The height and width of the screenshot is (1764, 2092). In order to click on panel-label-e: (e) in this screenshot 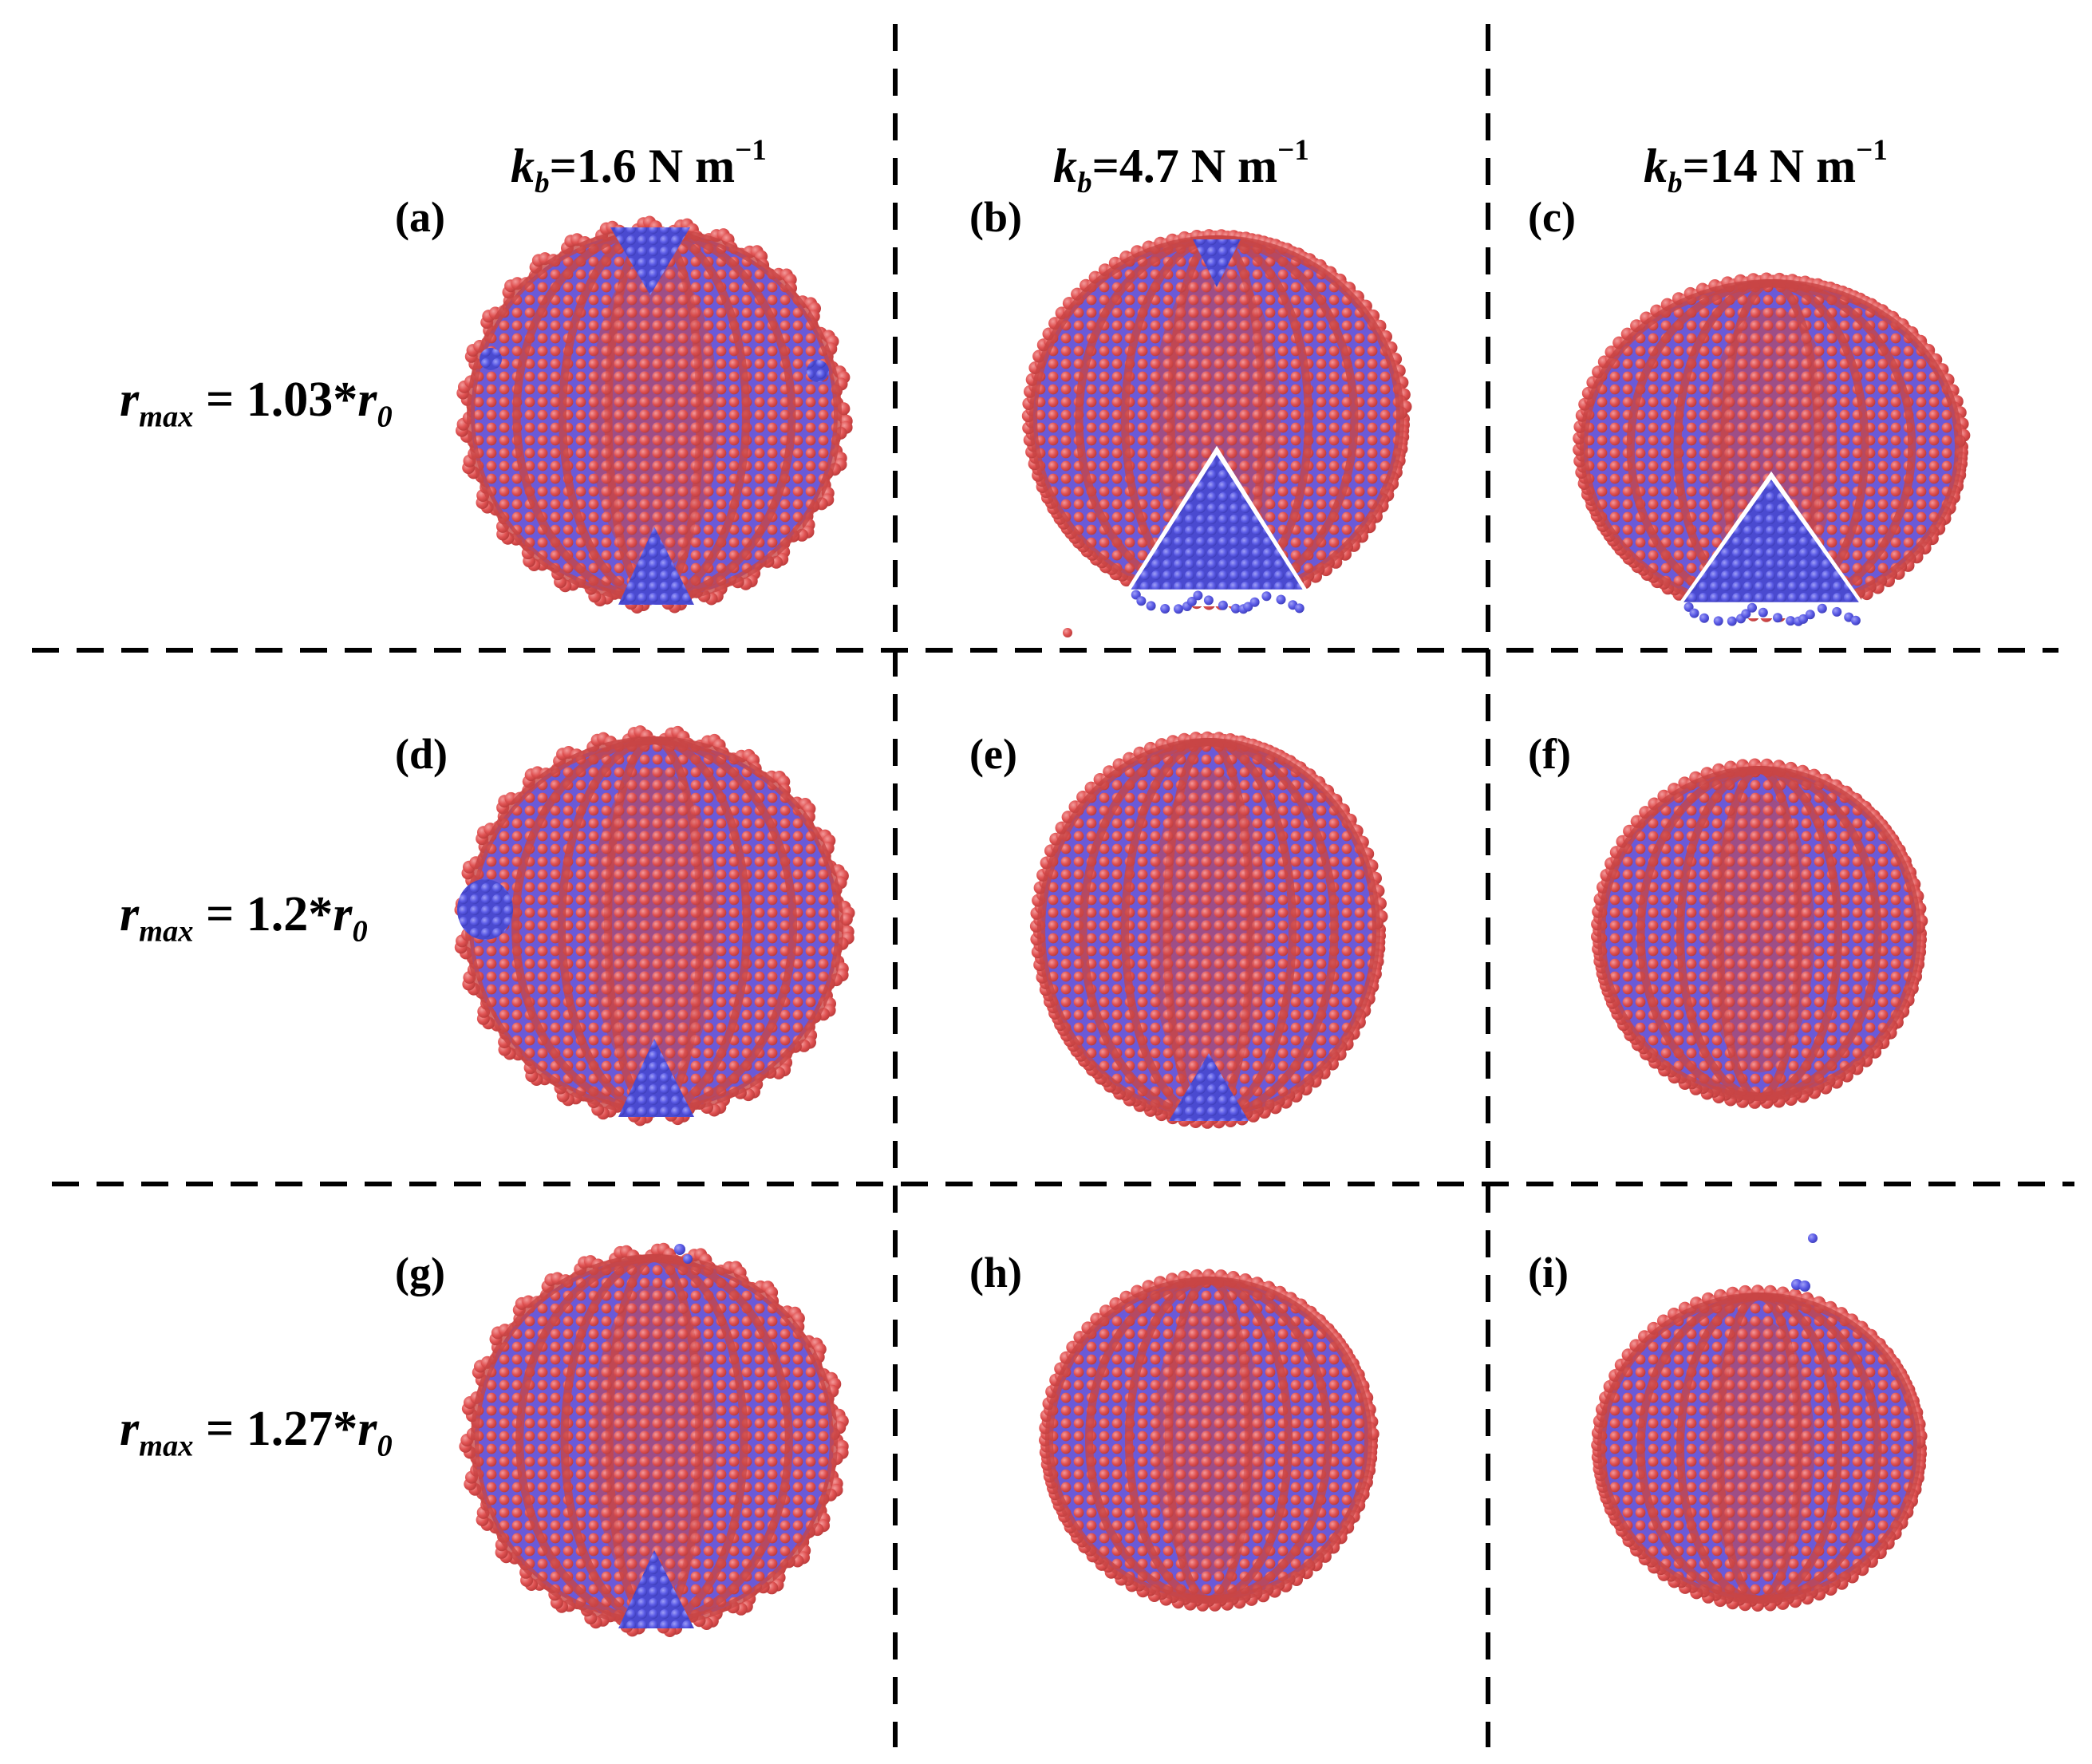, I will do `click(993, 754)`.